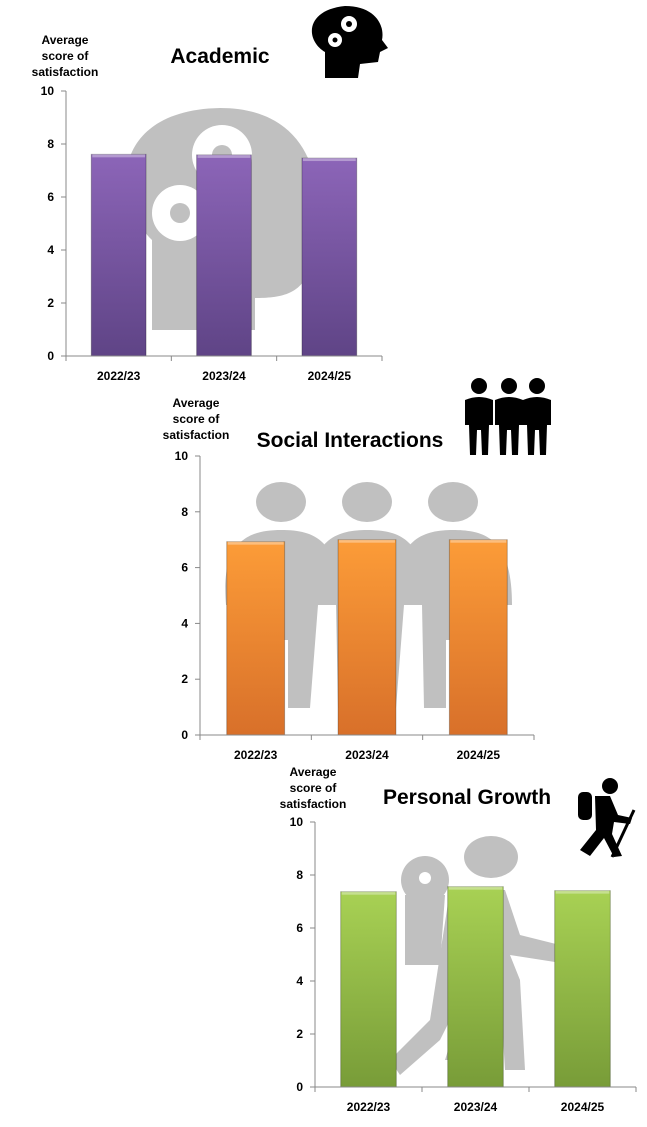 This screenshot has width=647, height=1127. I want to click on chart-title: Academic, so click(220, 56).